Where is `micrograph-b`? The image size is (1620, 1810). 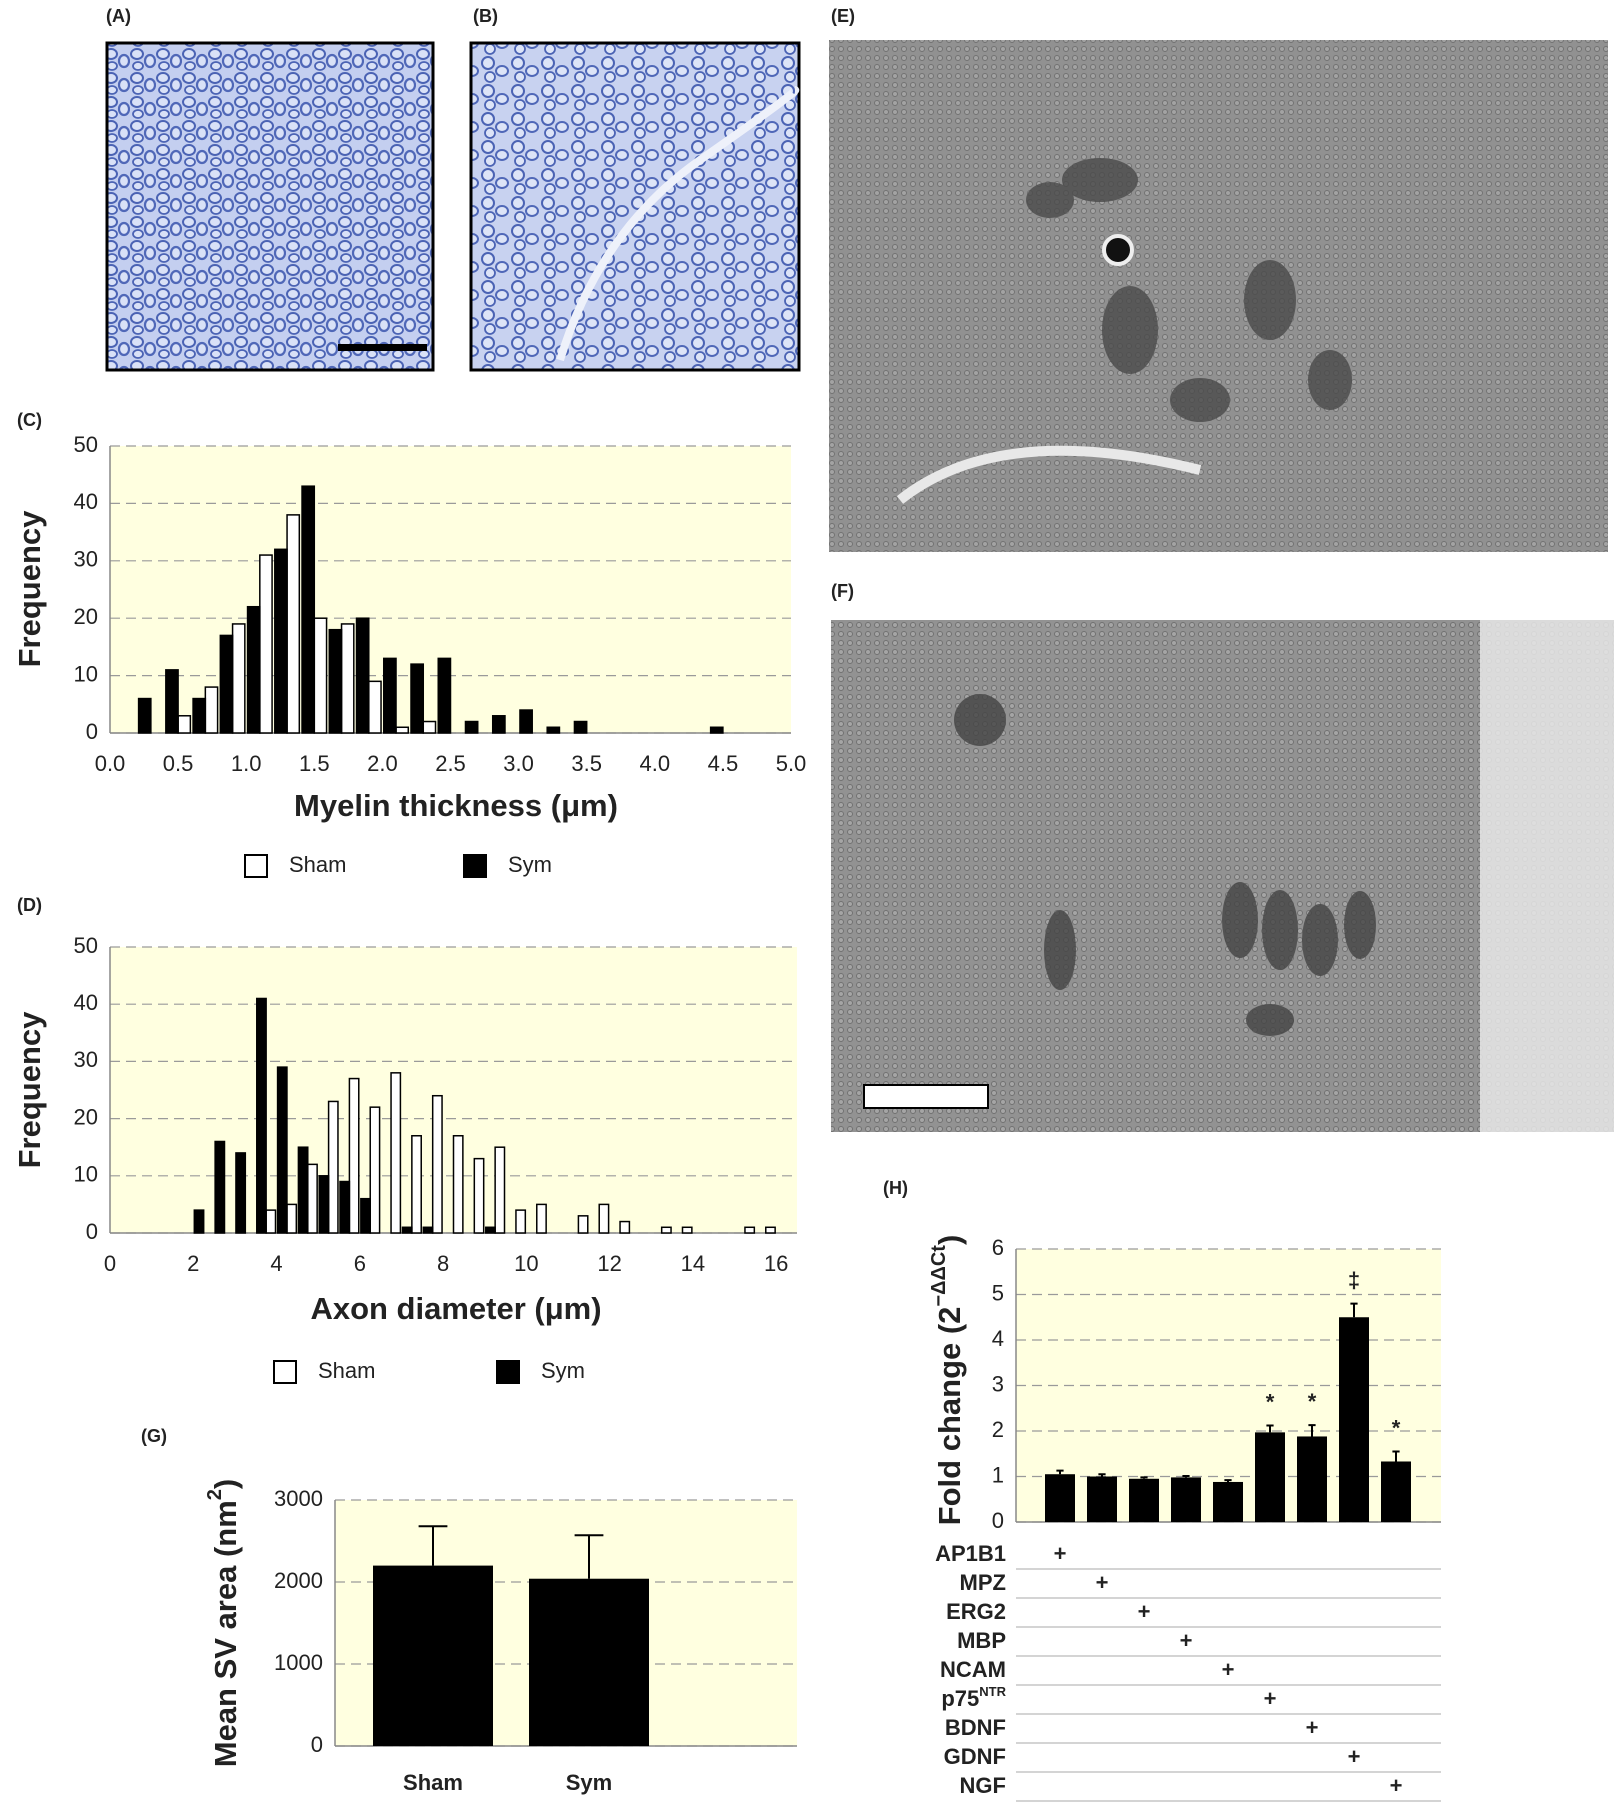
micrograph-b is located at coordinates (635, 206).